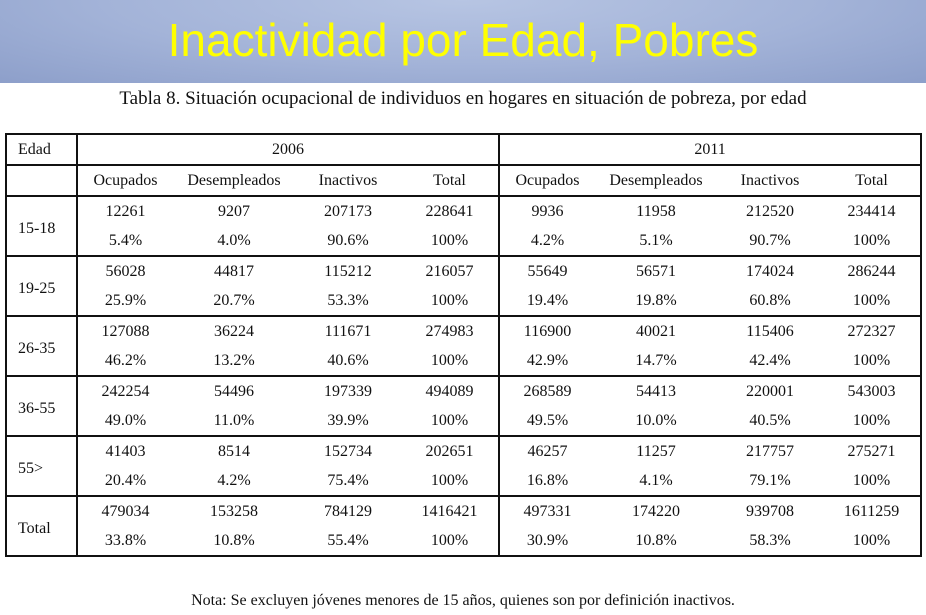  What do you see at coordinates (656, 451) in the screenshot?
I see `count-cell: 11257` at bounding box center [656, 451].